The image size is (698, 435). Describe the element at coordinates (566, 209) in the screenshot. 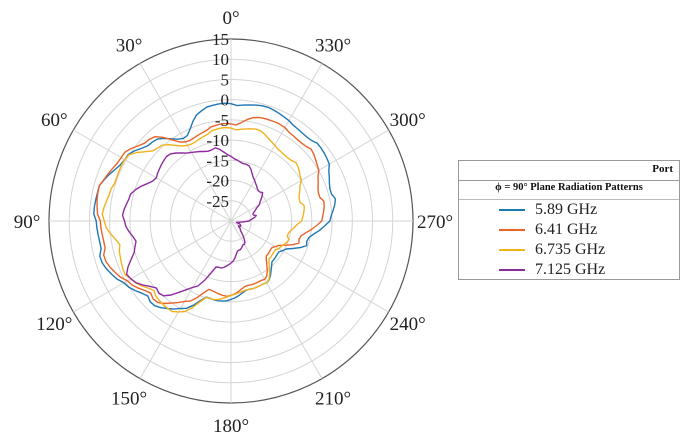

I see `legend-label: 5.89 GHz` at that location.